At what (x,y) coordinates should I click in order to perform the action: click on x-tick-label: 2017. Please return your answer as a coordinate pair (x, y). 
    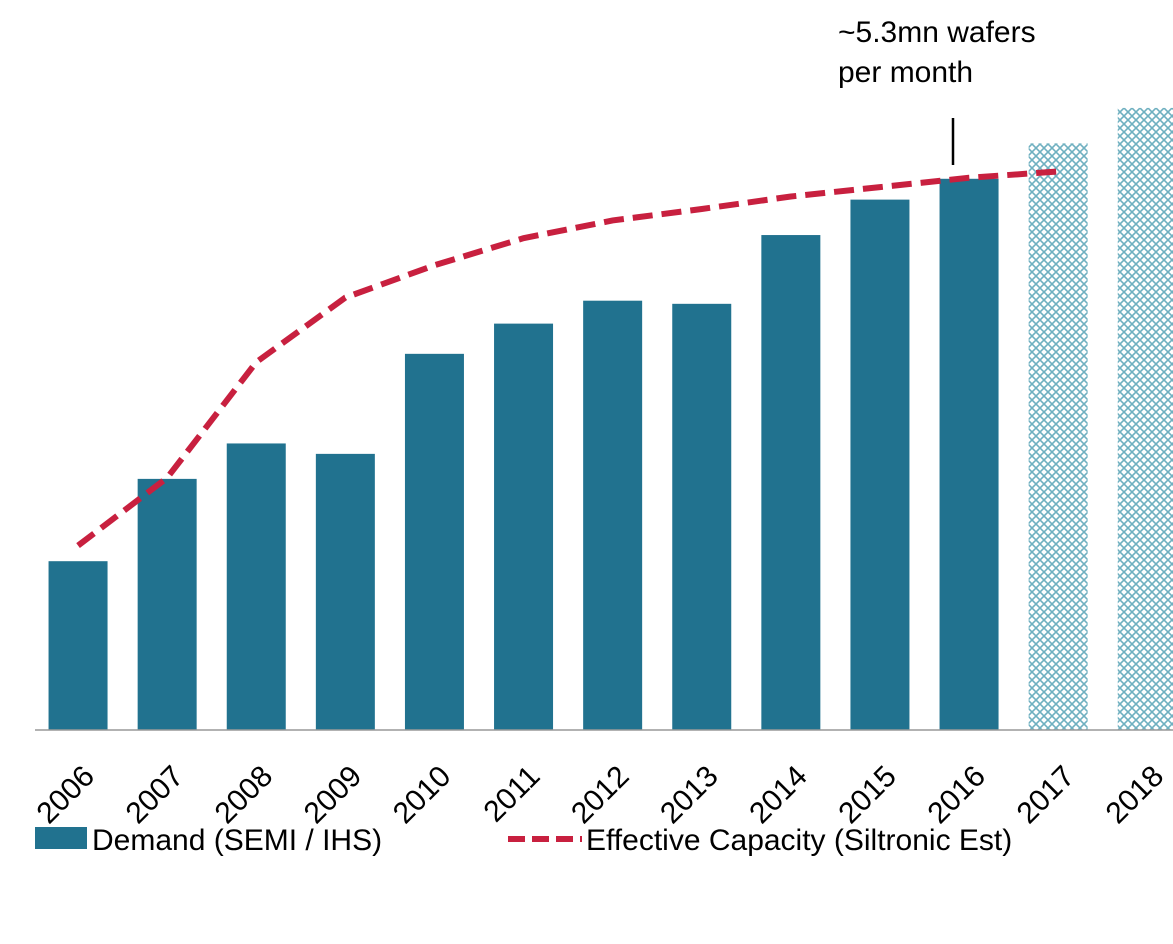
    Looking at the image, I should click on (1046, 795).